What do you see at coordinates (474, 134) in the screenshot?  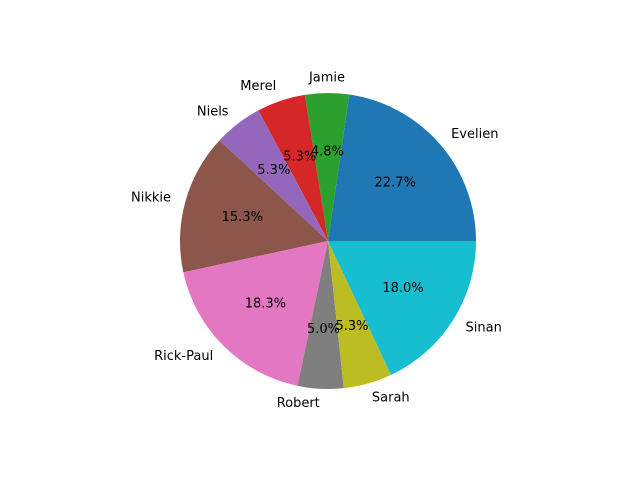 I see `slice-label-evelien: Evelien` at bounding box center [474, 134].